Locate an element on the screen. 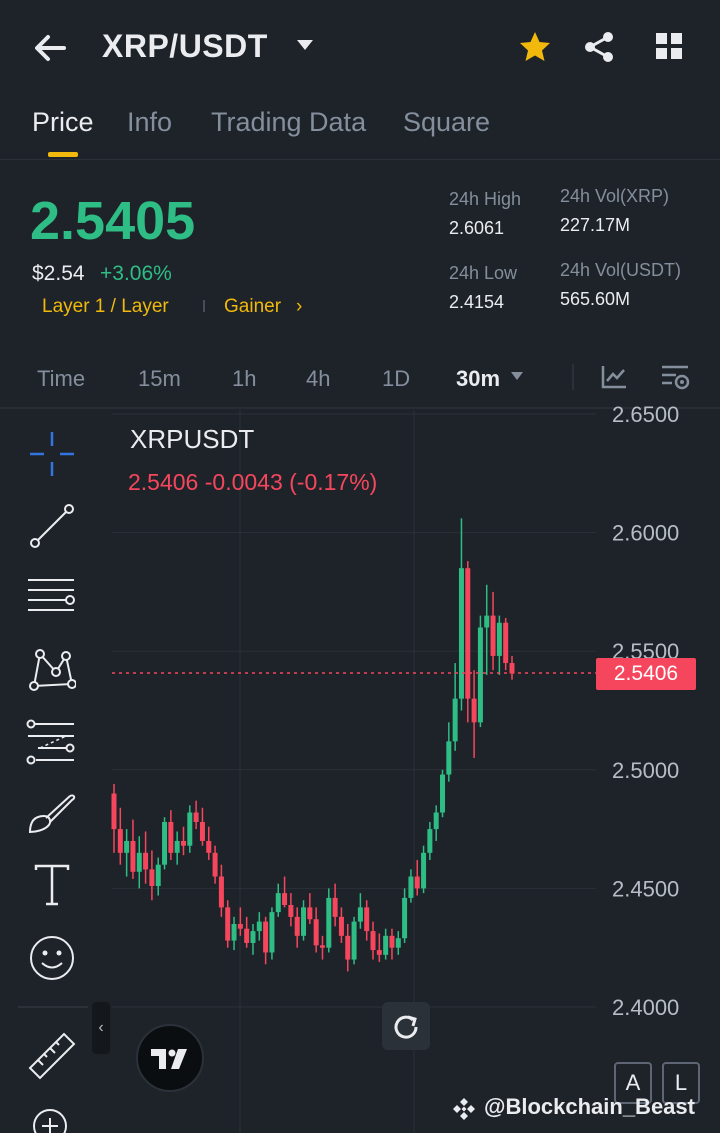 This screenshot has height=1133, width=720. timeframe-15m: 15m is located at coordinates (159, 378).